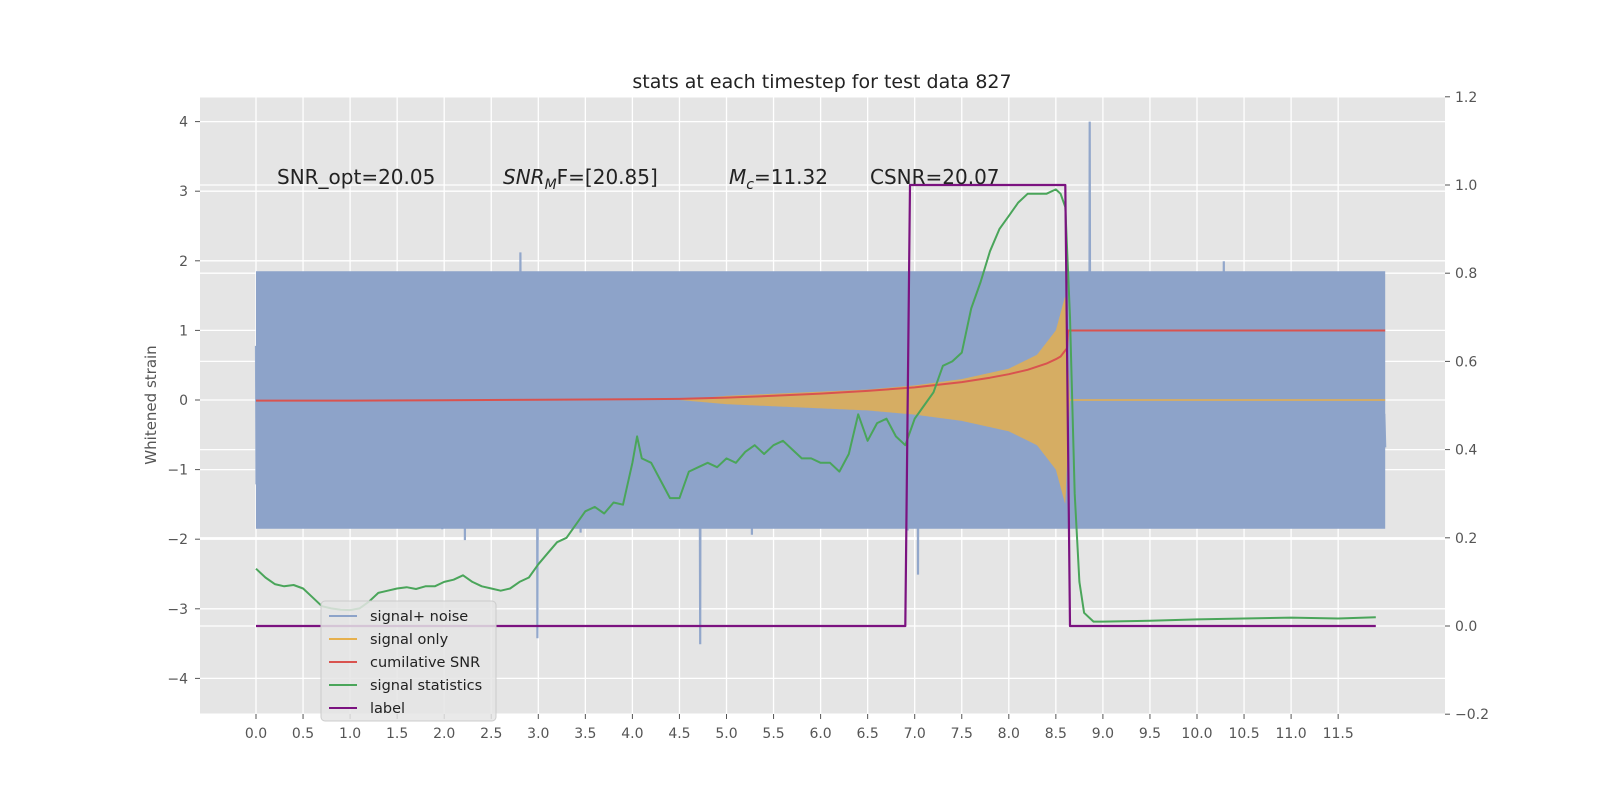 Image resolution: width=1600 pixels, height=800 pixels. I want to click on x-tick-label: 11.0, so click(1291, 734).